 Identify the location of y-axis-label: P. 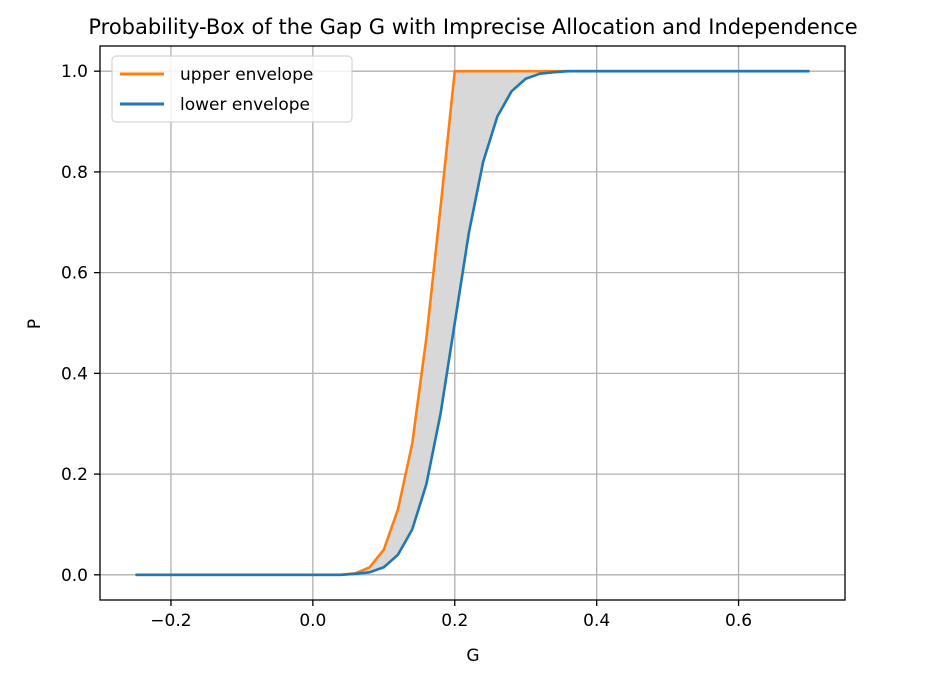
(35, 324).